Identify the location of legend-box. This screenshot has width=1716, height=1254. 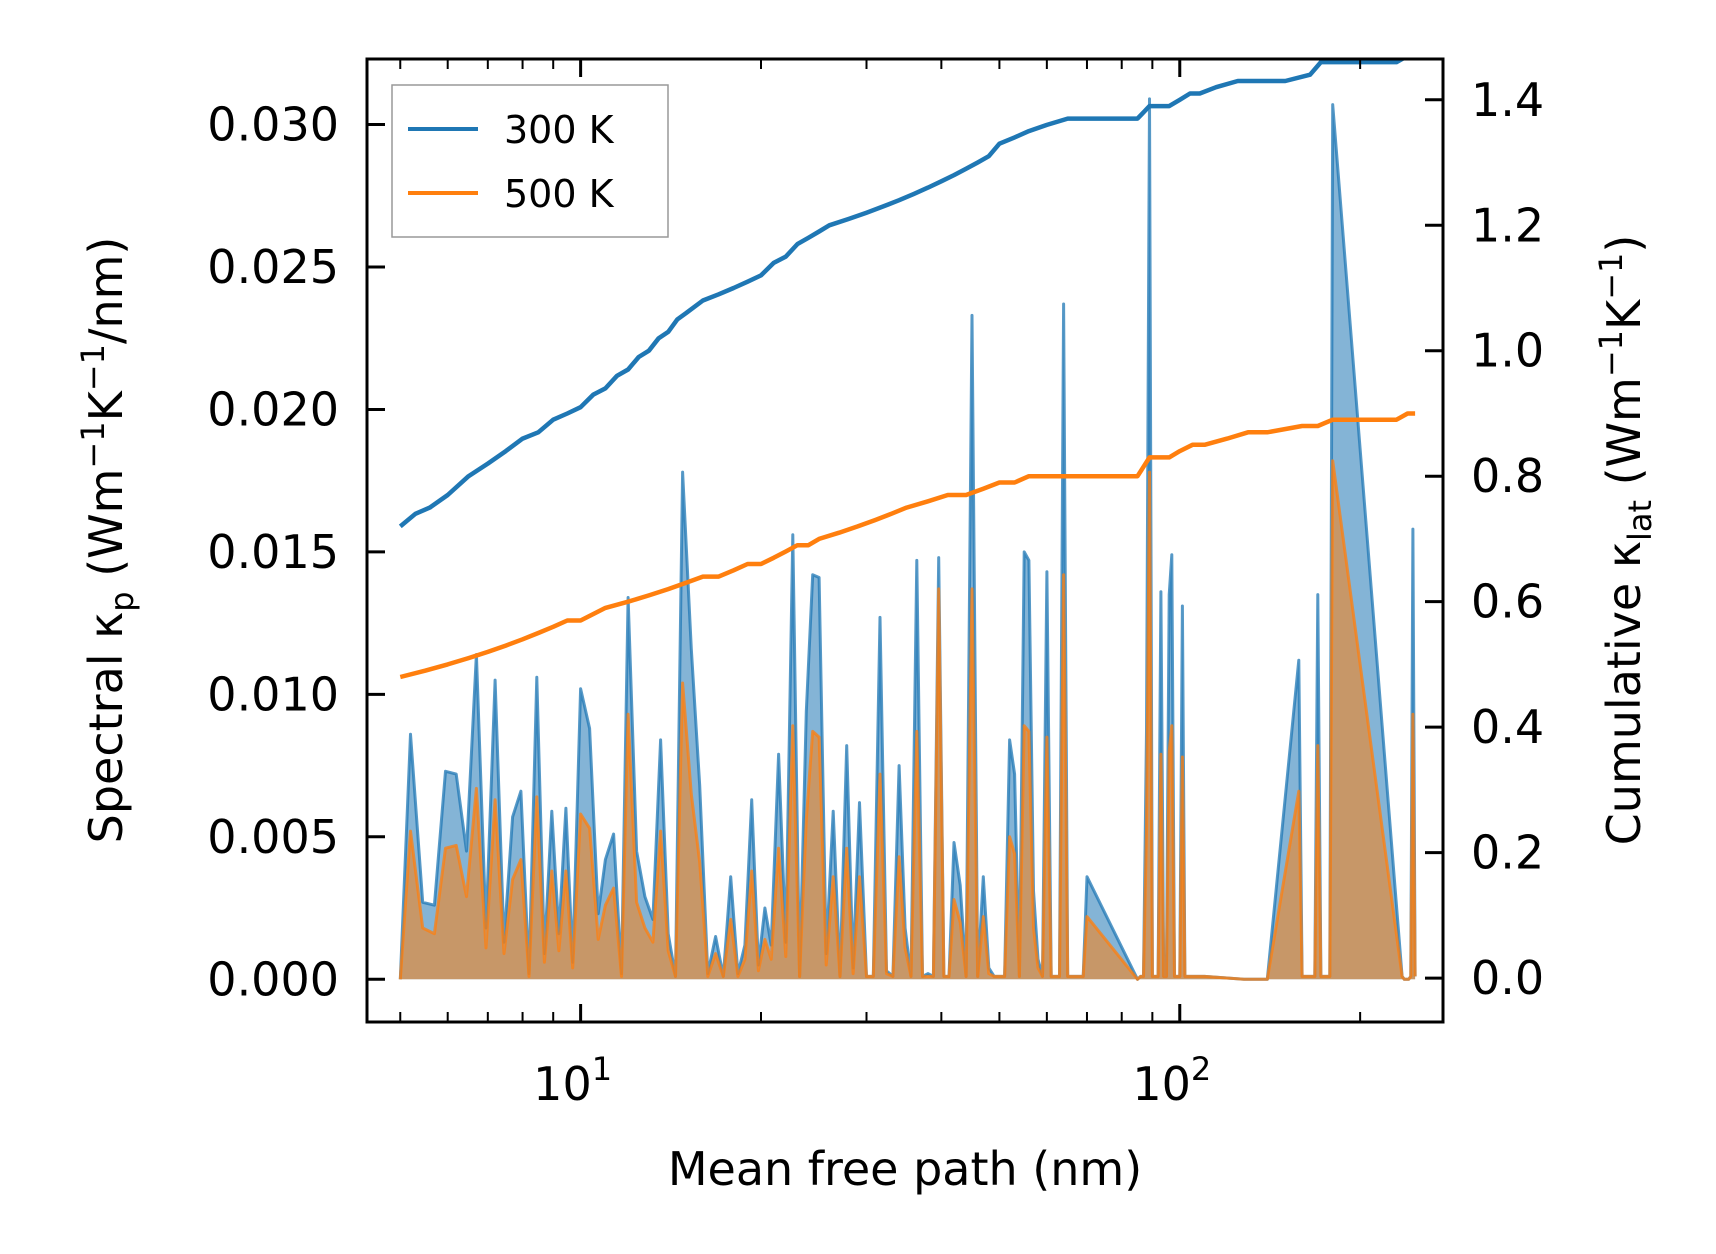
(530, 161).